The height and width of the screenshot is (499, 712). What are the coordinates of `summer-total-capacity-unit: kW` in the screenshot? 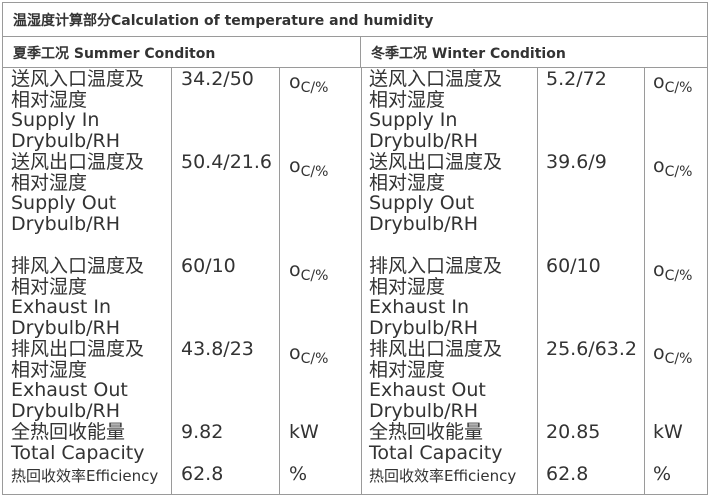 It's located at (304, 432).